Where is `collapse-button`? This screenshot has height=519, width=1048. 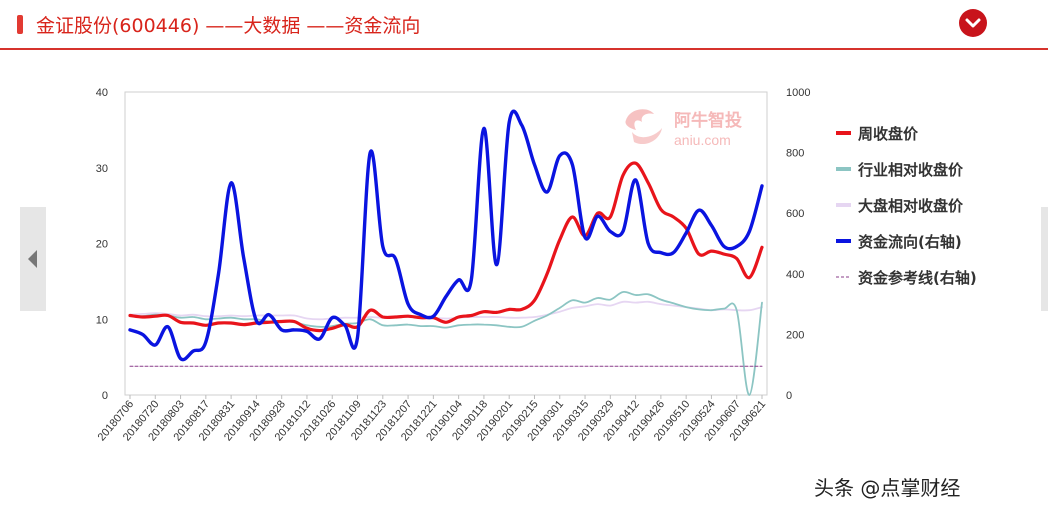 collapse-button is located at coordinates (973, 23).